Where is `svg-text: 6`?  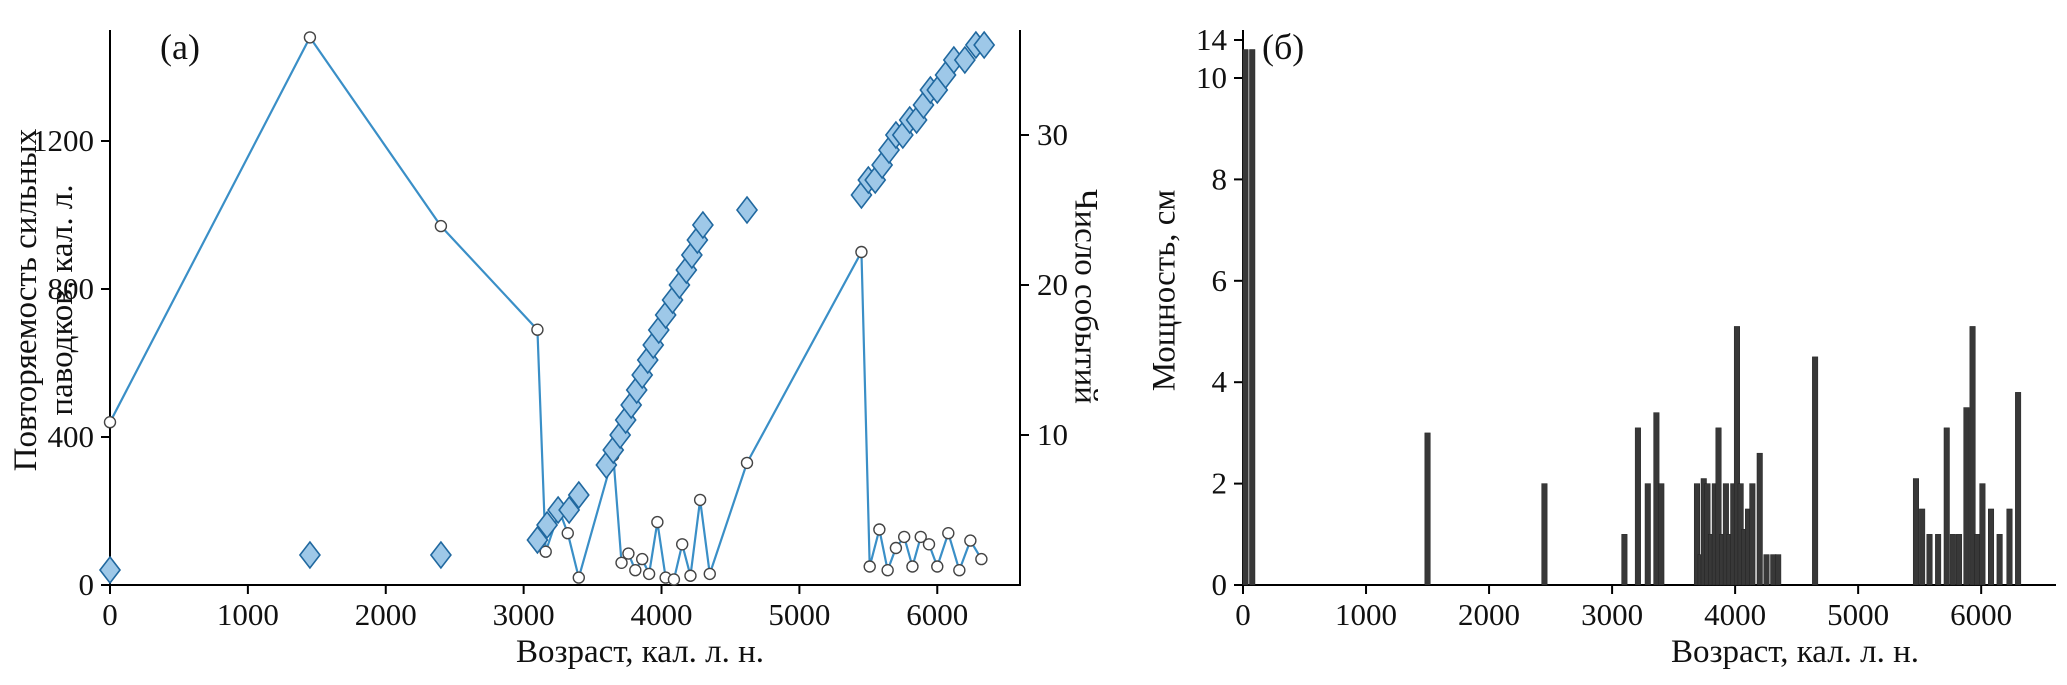
svg-text: 6 is located at coordinates (1220, 280).